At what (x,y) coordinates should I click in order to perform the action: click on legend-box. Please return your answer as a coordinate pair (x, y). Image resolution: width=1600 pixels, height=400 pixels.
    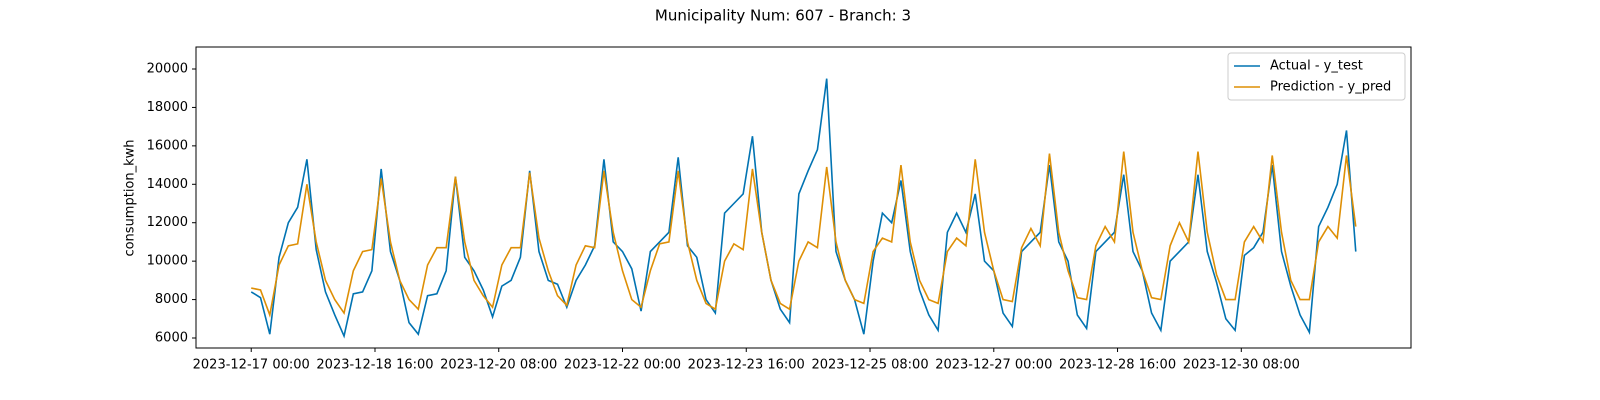
    Looking at the image, I should click on (1316, 76).